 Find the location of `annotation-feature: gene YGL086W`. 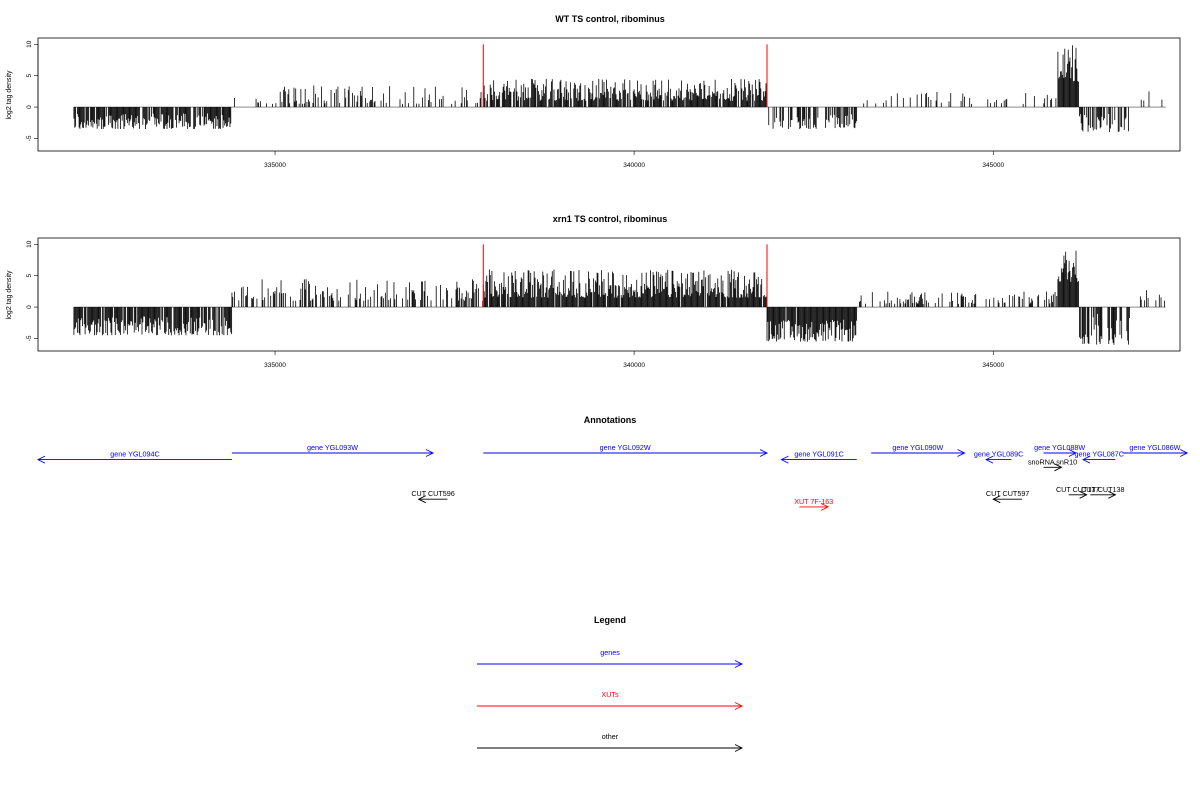

annotation-feature: gene YGL086W is located at coordinates (1155, 450).